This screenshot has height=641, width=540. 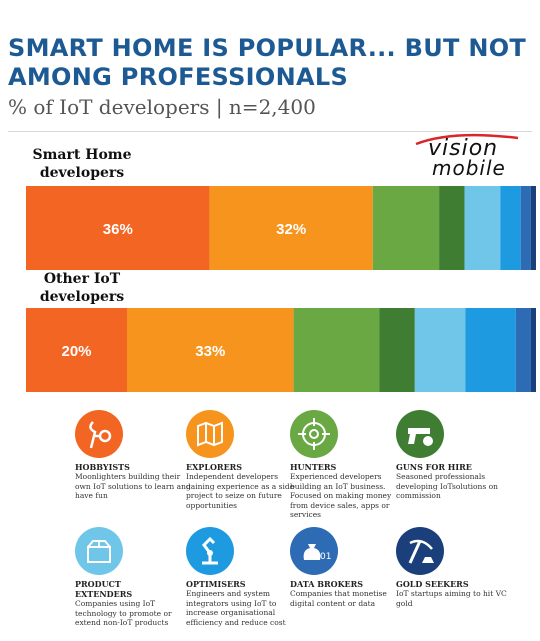 What do you see at coordinates (434, 467) in the screenshot?
I see `persona-name: Guns for hire` at bounding box center [434, 467].